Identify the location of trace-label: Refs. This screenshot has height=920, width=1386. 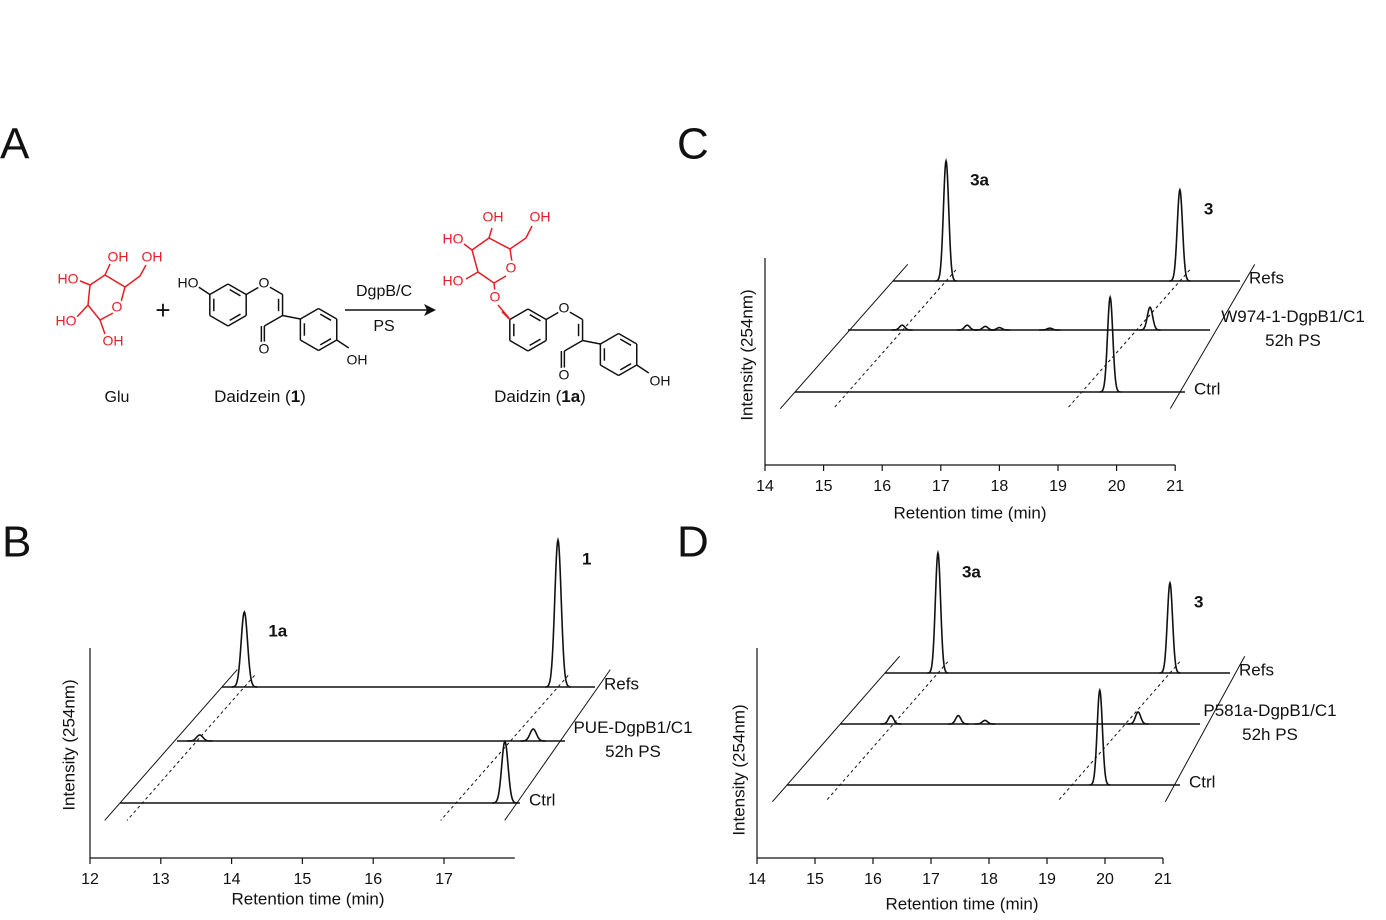
(1256, 669).